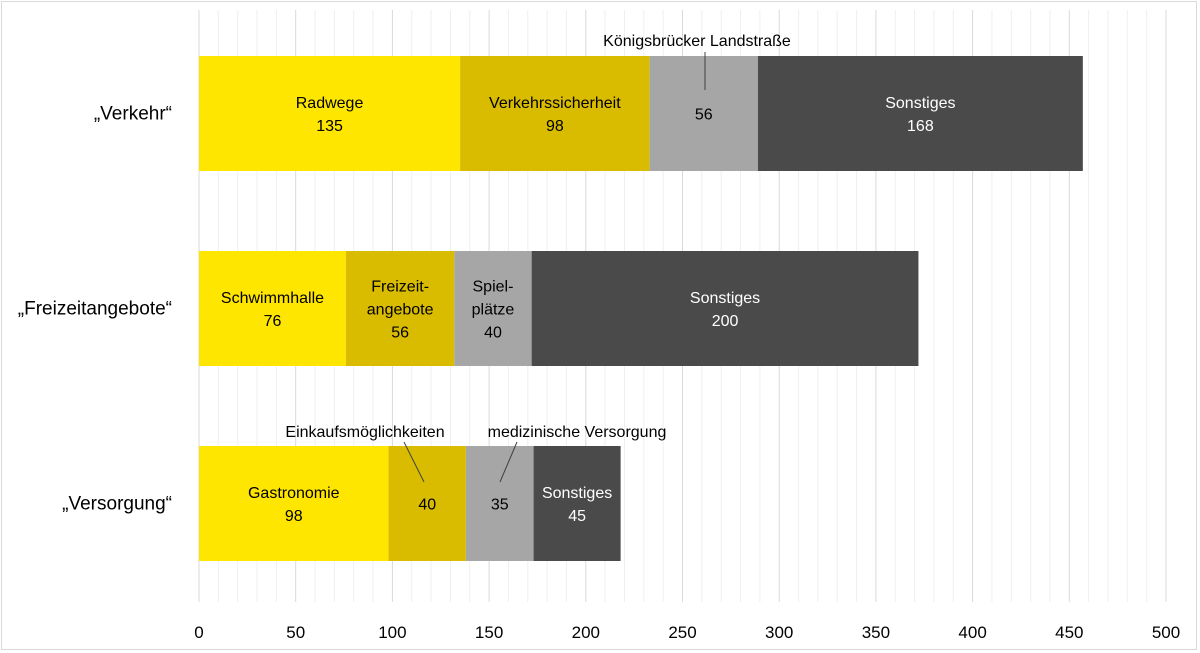 The height and width of the screenshot is (653, 1200). Describe the element at coordinates (1166, 632) in the screenshot. I see `x-tick-label: 500` at that location.